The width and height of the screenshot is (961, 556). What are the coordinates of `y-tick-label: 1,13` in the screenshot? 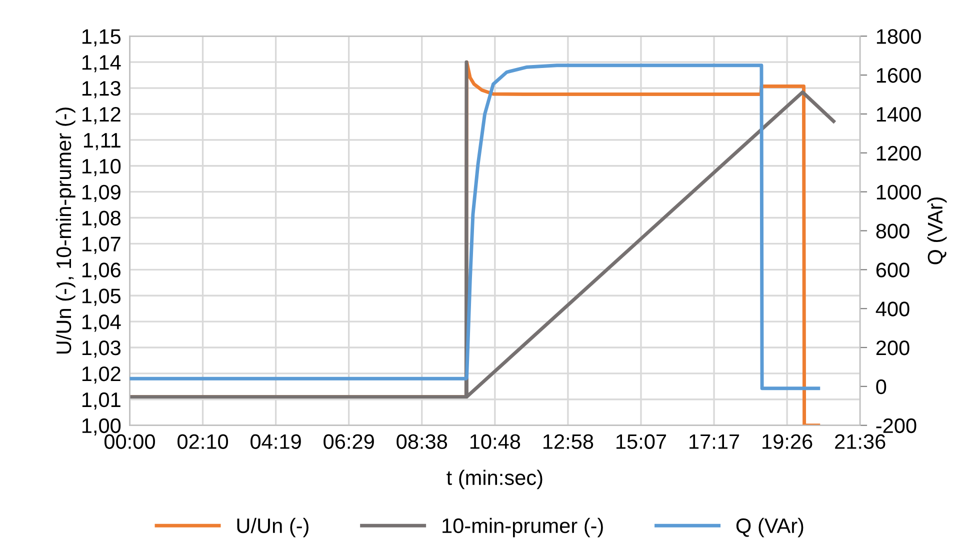 It's located at (101, 89).